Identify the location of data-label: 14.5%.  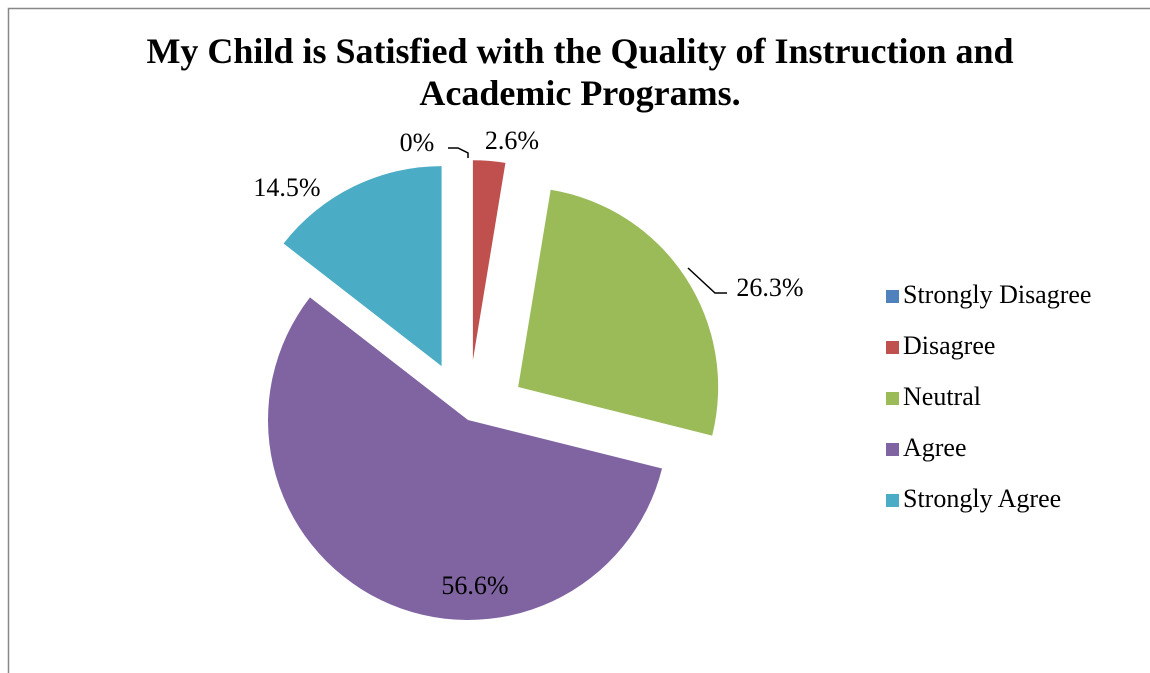
(286, 187).